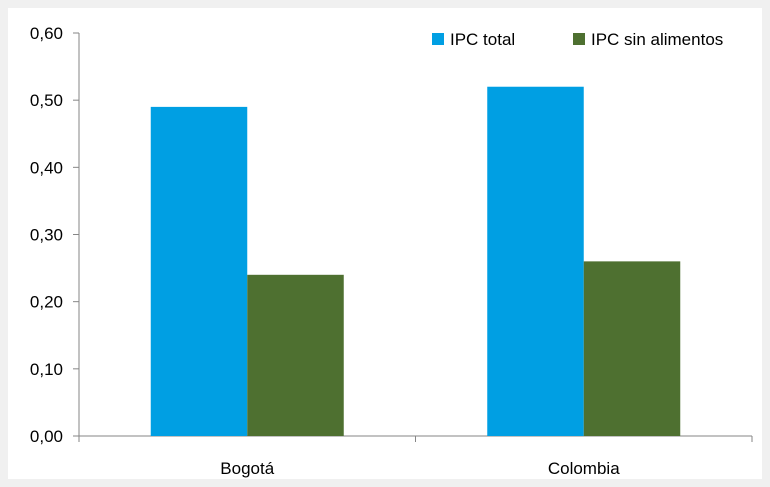  What do you see at coordinates (584, 468) in the screenshot?
I see `x-category-label: Colombia` at bounding box center [584, 468].